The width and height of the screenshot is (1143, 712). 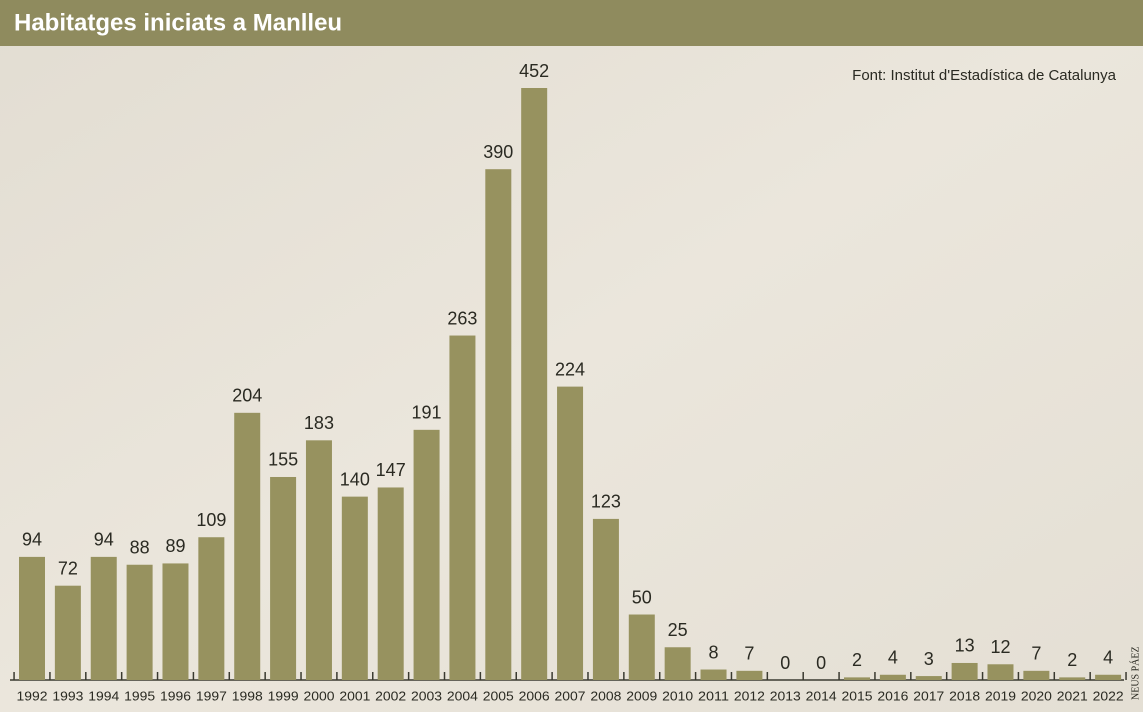 I want to click on x-tick-label: 1999, so click(x=283, y=695).